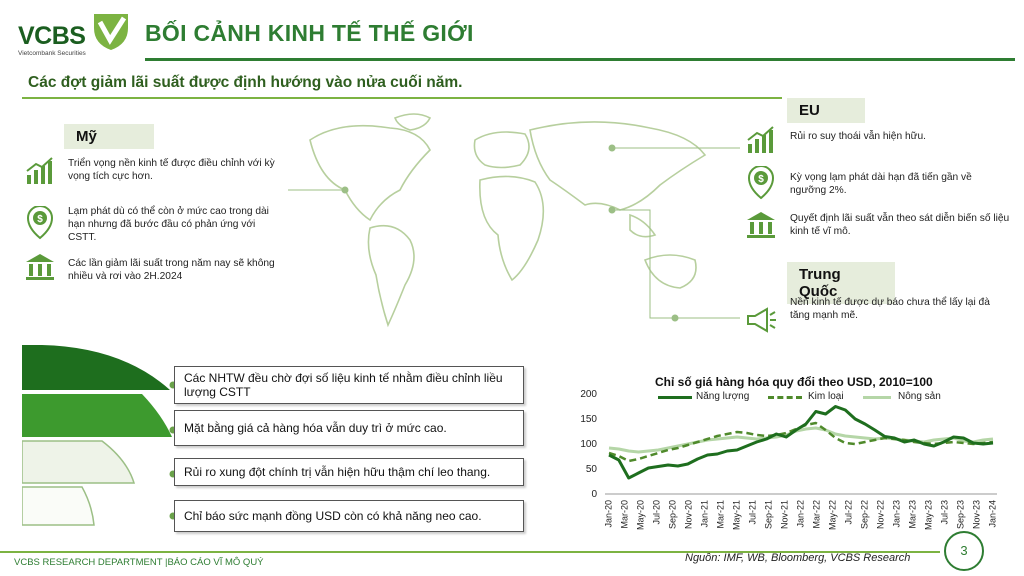 This screenshot has height=576, width=1024. I want to click on x-tick-label: Mar-20, so click(624, 514).